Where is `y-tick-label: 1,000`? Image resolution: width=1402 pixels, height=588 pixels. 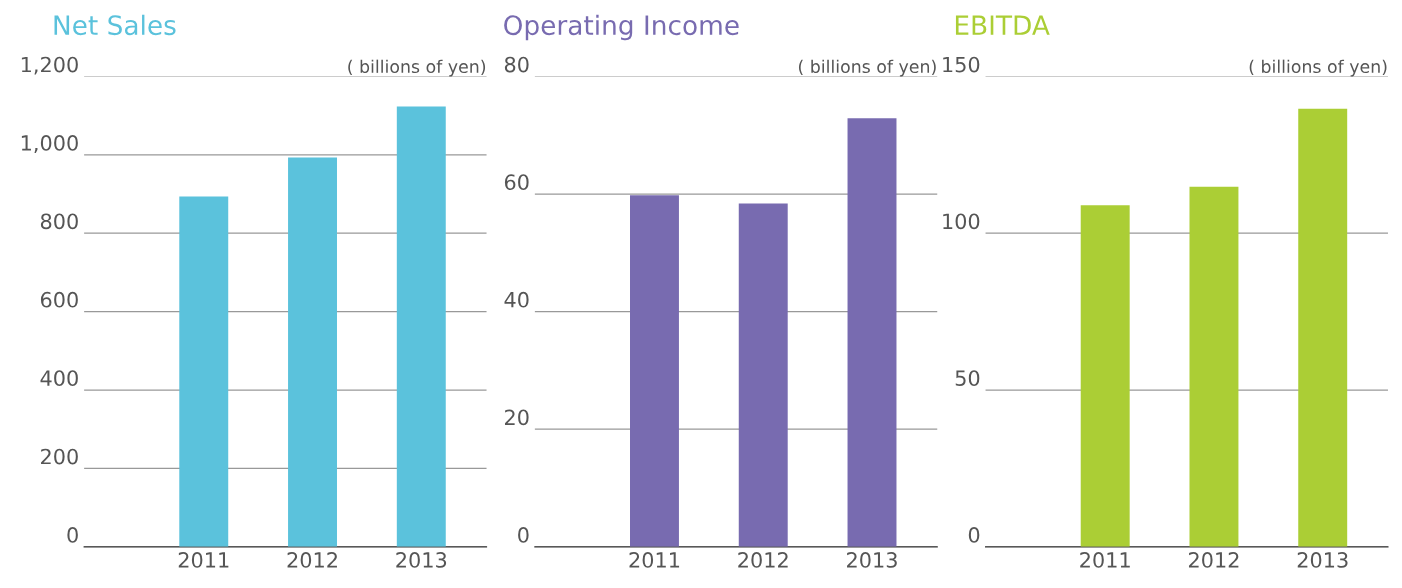 y-tick-label: 1,000 is located at coordinates (49, 144).